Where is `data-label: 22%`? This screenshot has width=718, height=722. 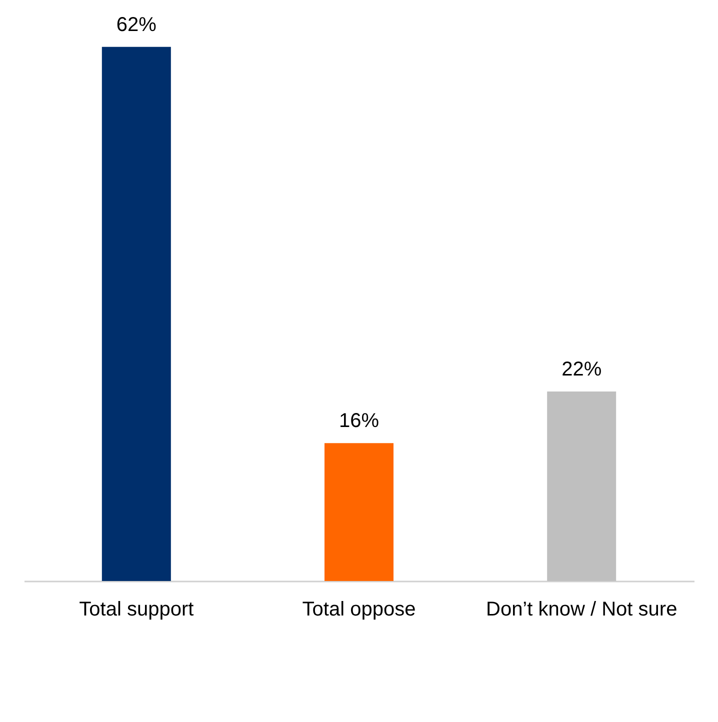 data-label: 22% is located at coordinates (582, 369).